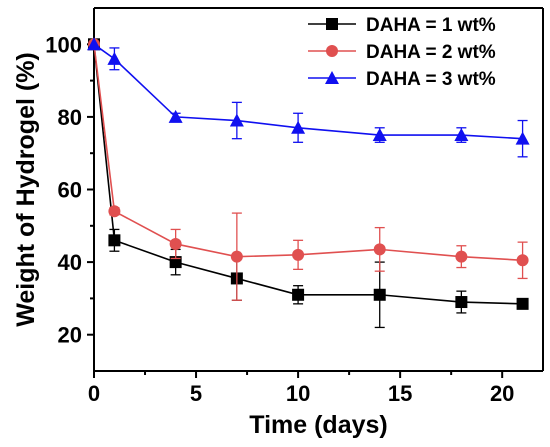  Describe the element at coordinates (431, 25) in the screenshot. I see `legend-label: DAHA = 1 wt%` at that location.